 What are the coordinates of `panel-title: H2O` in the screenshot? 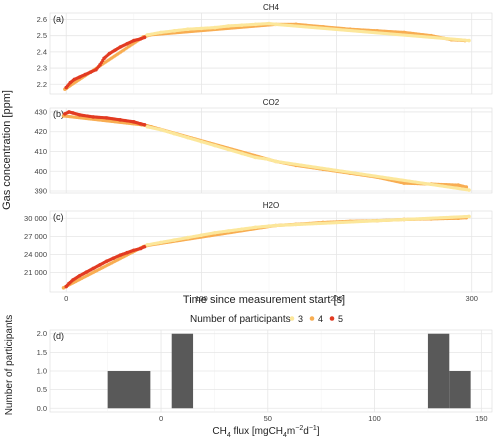 It's located at (271, 205).